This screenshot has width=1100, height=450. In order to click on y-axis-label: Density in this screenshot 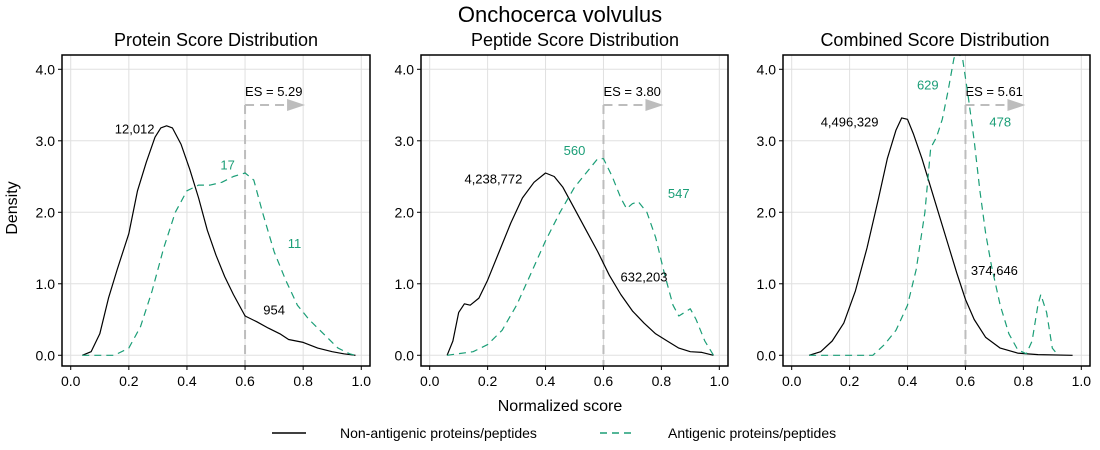, I will do `click(12, 207)`.